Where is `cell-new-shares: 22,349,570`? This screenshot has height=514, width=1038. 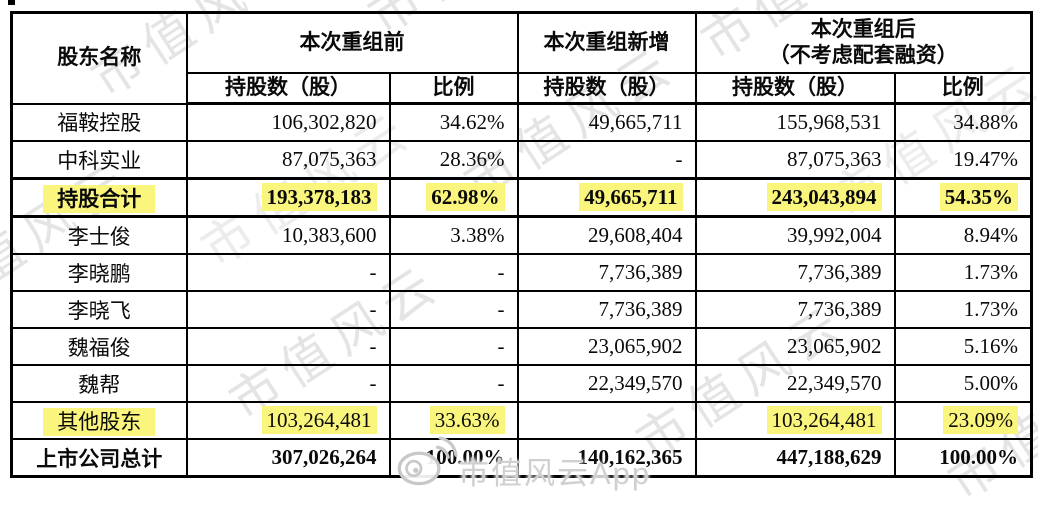
cell-new-shares: 22,349,570 is located at coordinates (606, 383).